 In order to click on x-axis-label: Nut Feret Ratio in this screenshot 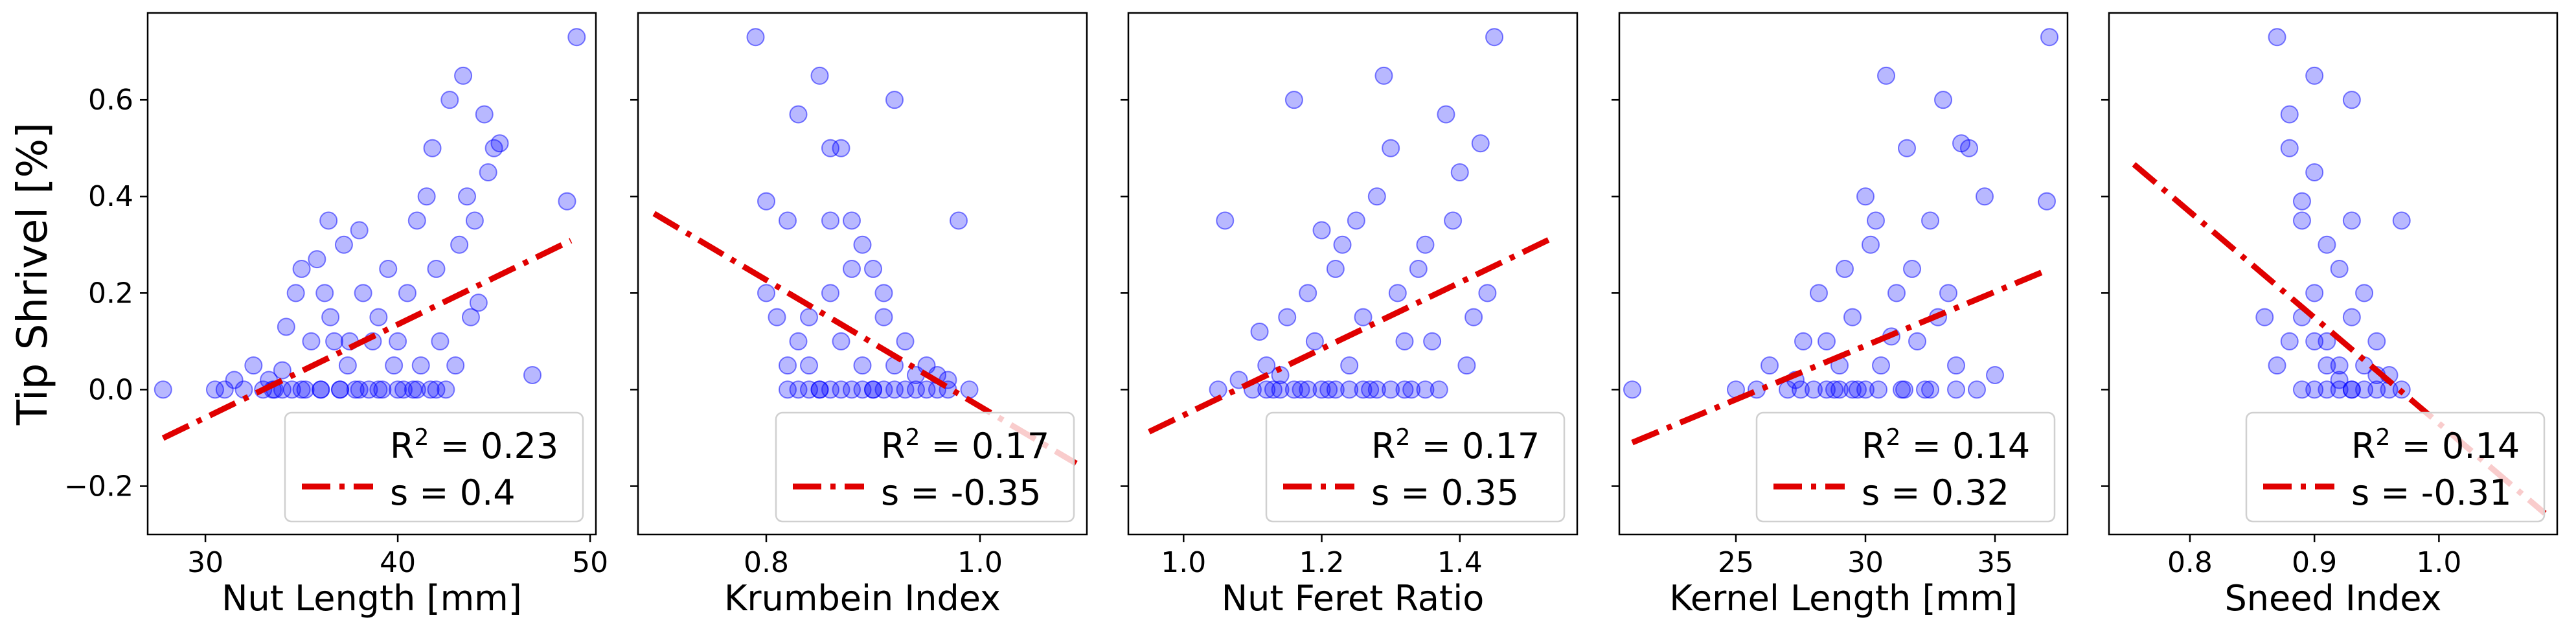, I will do `click(1354, 598)`.